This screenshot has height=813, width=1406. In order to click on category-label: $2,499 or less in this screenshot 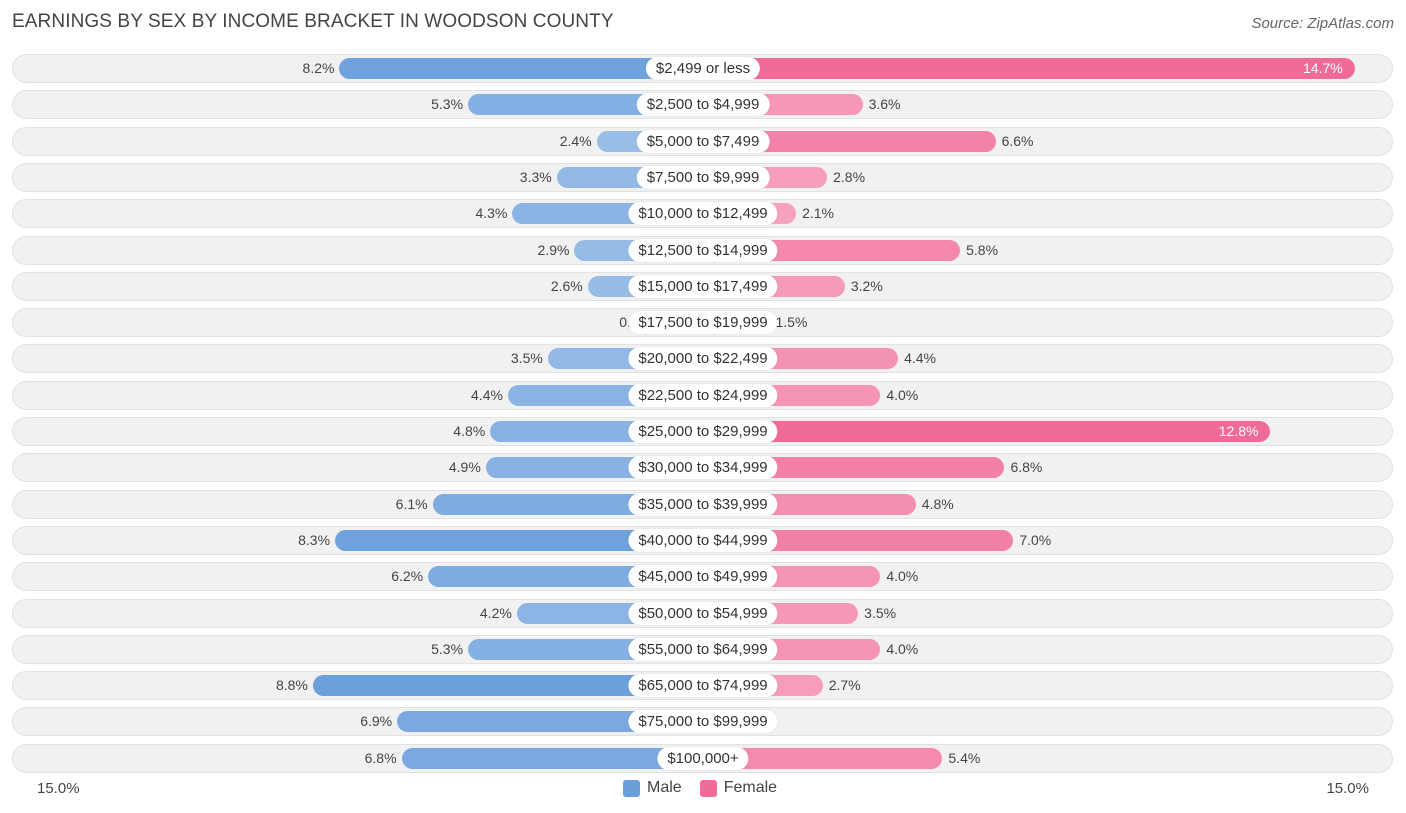, I will do `click(703, 68)`.